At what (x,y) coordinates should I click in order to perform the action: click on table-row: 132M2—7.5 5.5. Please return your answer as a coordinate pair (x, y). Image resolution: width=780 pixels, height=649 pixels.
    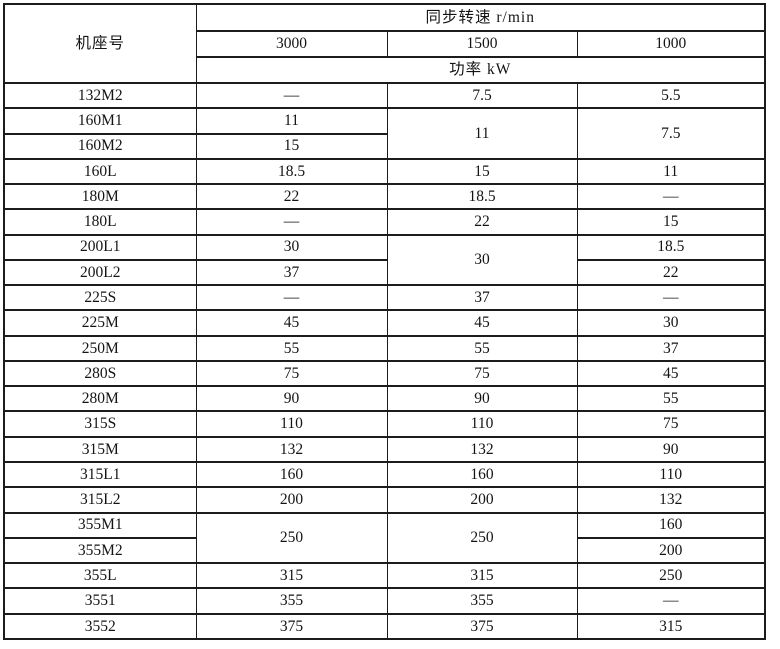
    Looking at the image, I should click on (384, 95).